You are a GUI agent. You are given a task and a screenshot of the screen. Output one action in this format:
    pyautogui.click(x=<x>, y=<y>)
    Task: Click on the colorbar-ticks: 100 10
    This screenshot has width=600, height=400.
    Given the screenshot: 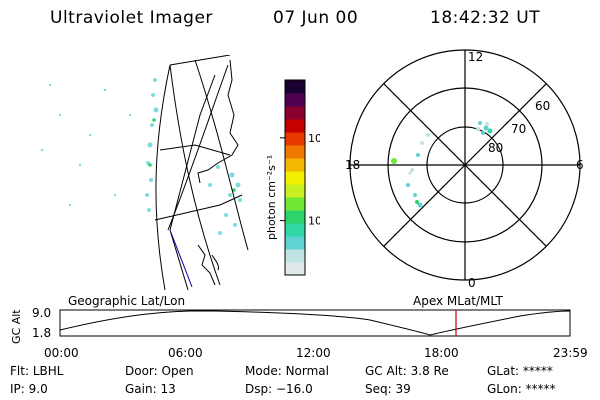 What is the action you would take?
    pyautogui.click(x=300, y=180)
    